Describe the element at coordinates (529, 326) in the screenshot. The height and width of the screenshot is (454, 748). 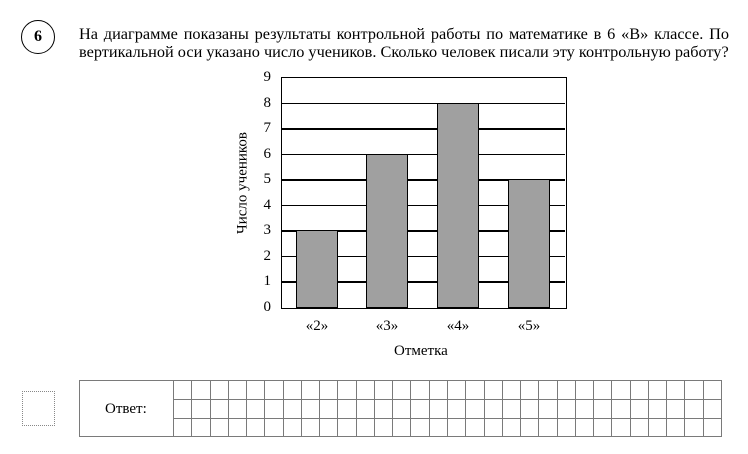
I see `x-category-label: «5»` at that location.